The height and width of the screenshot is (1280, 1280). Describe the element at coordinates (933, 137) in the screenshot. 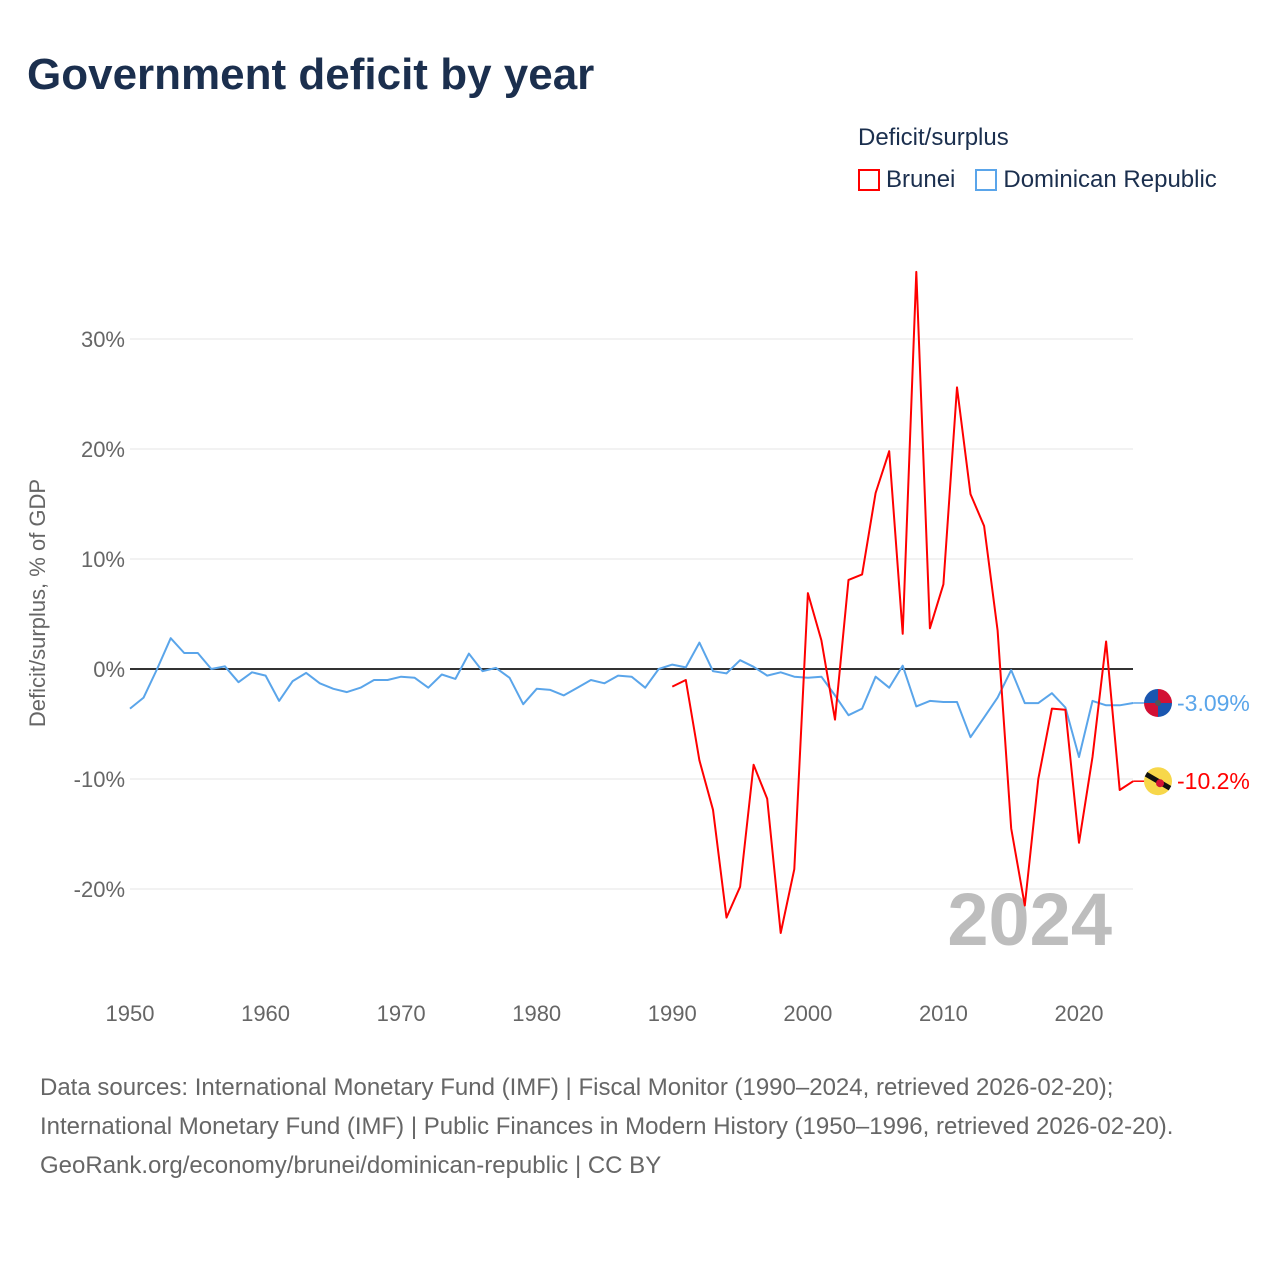

I see `legend-title: Deficit/surplus` at that location.